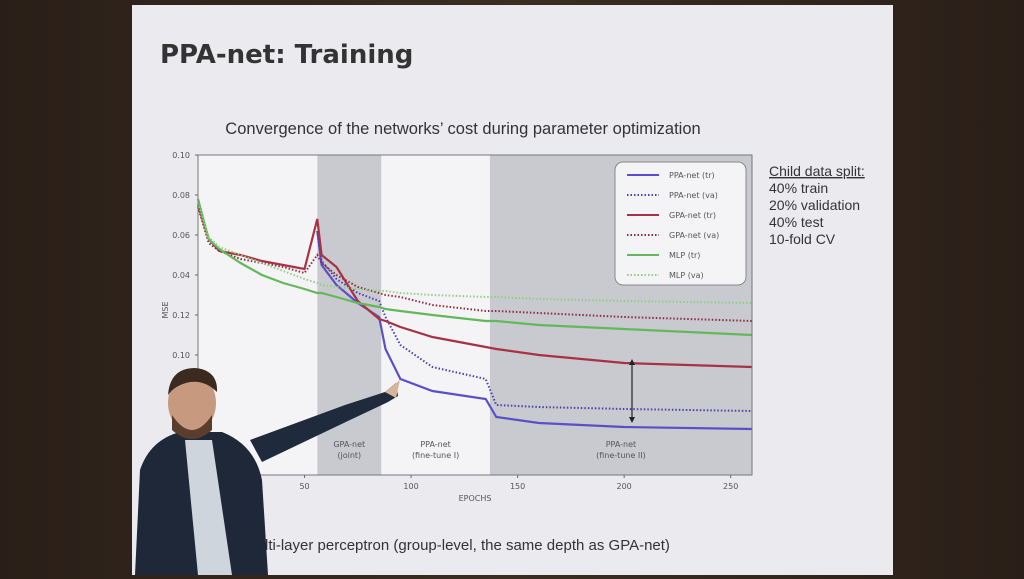 The width and height of the screenshot is (1024, 579). Describe the element at coordinates (817, 171) in the screenshot. I see `sidebar-heading: Child data split:` at that location.